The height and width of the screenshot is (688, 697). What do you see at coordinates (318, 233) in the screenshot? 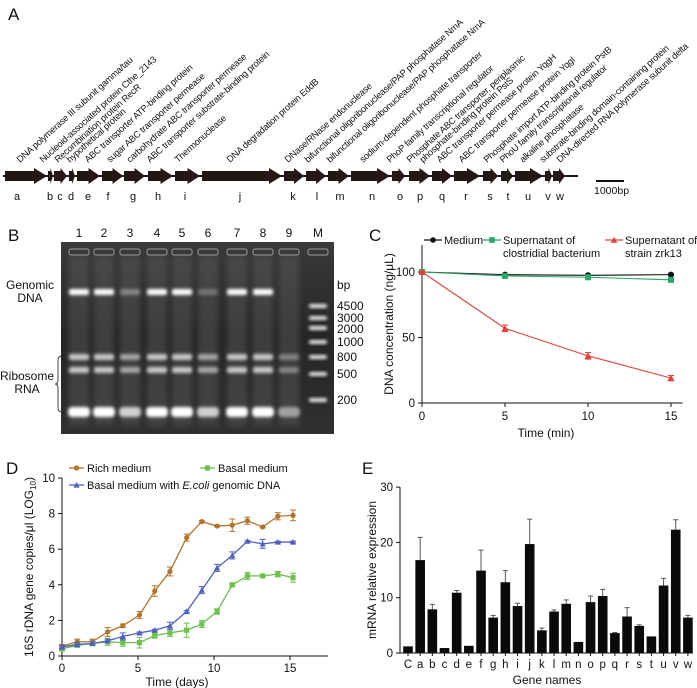
I see `lane-number-M: M` at bounding box center [318, 233].